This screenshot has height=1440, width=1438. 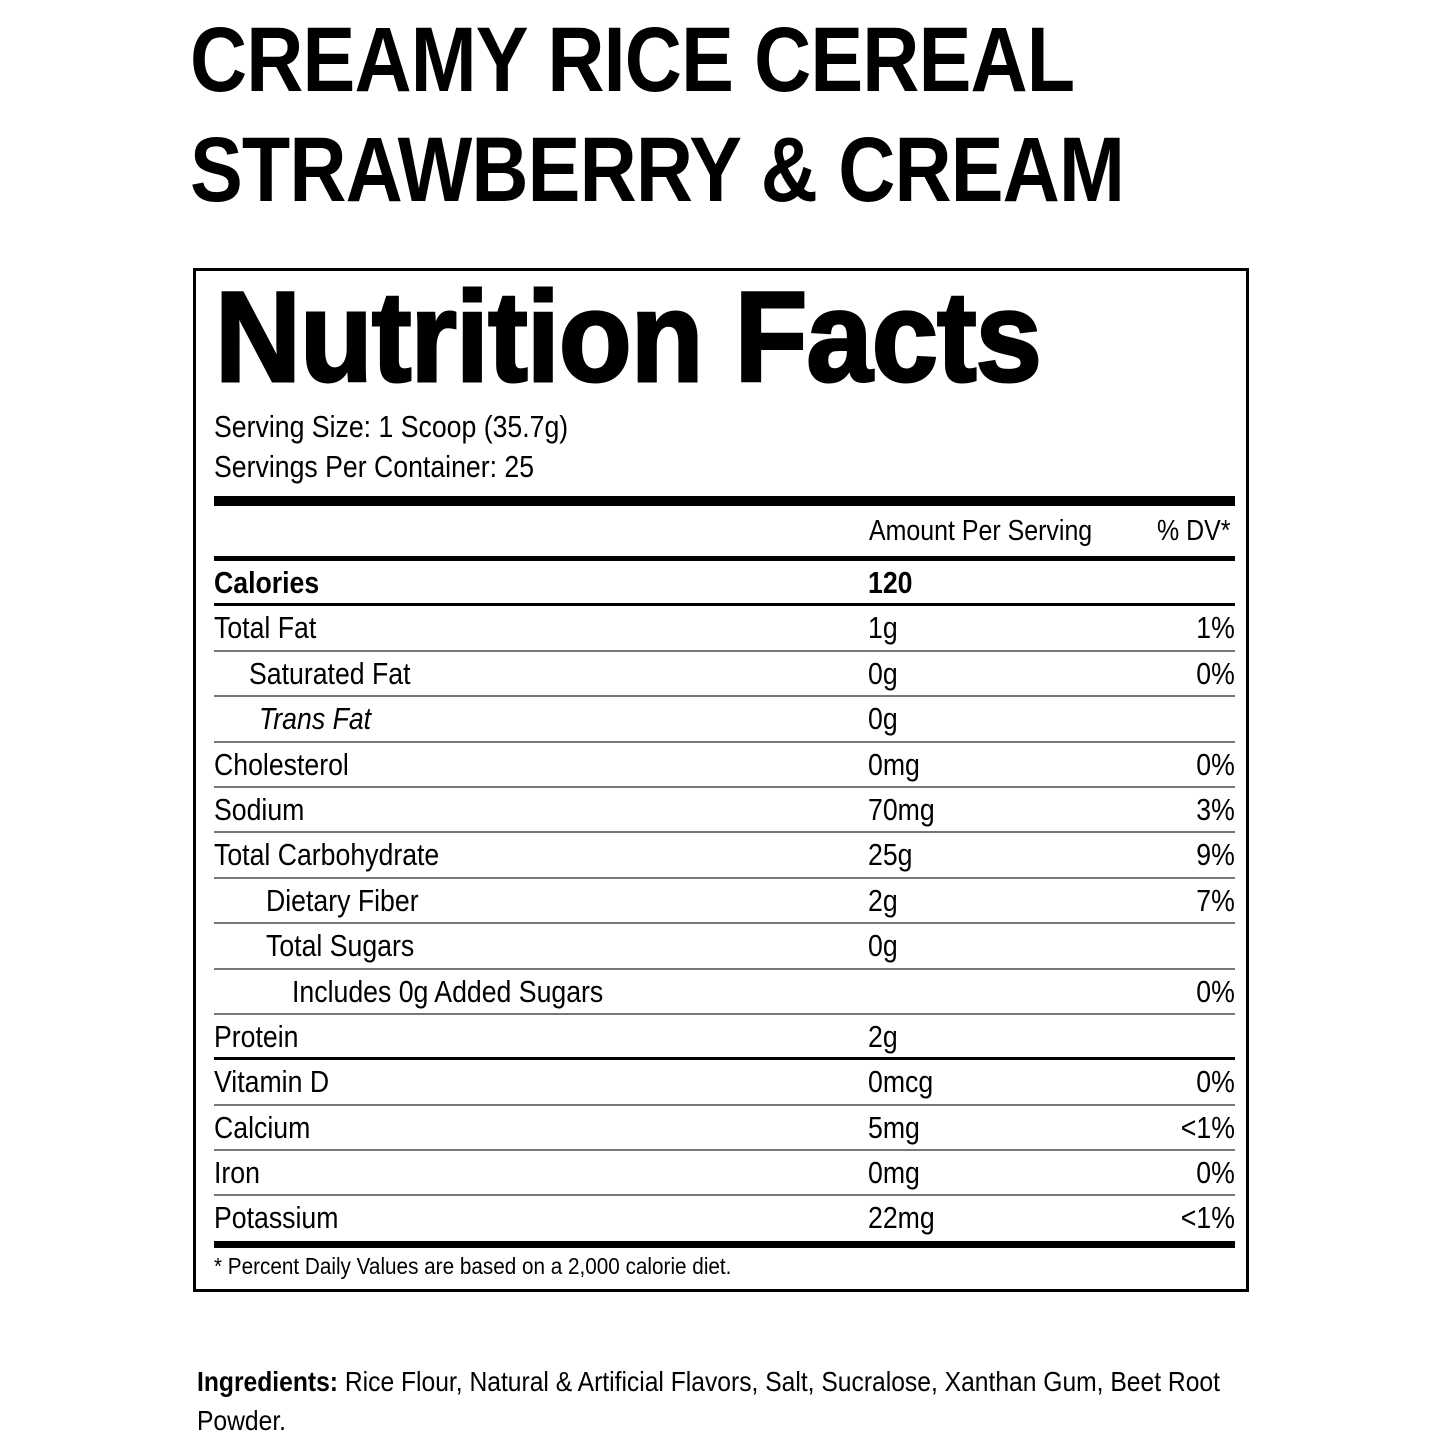 I want to click on header-divider, so click(x=724, y=558).